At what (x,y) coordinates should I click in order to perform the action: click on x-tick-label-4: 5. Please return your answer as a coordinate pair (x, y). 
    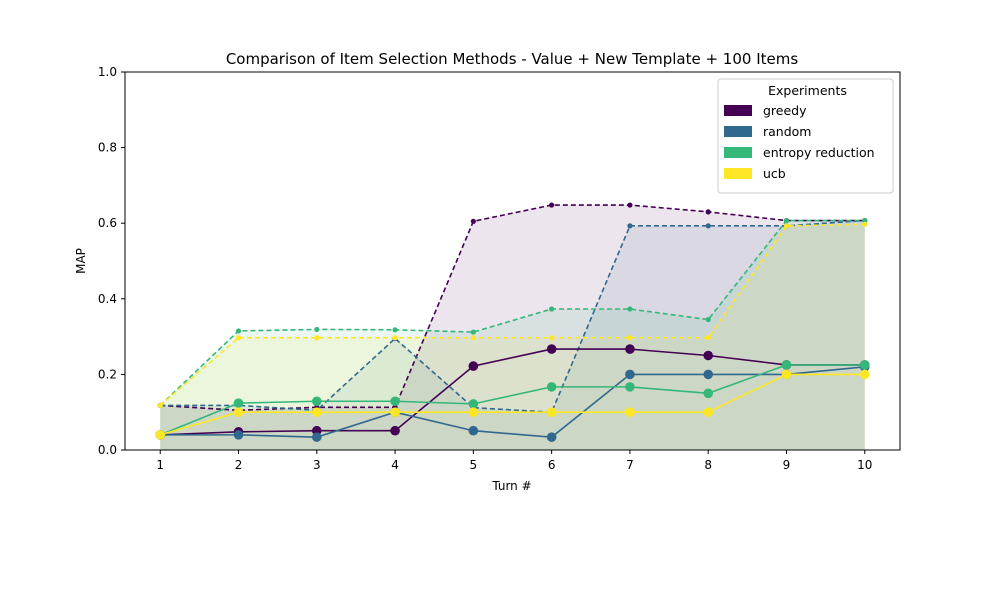
    Looking at the image, I should click on (474, 465).